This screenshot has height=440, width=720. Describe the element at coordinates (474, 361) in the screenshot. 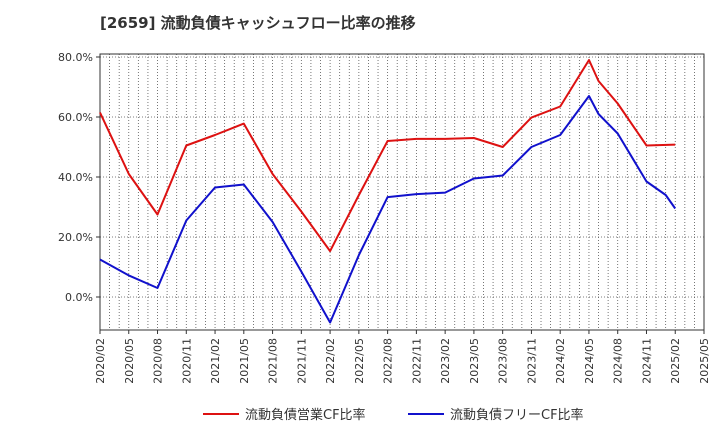

I see `x-tick-label: 2023/05` at that location.